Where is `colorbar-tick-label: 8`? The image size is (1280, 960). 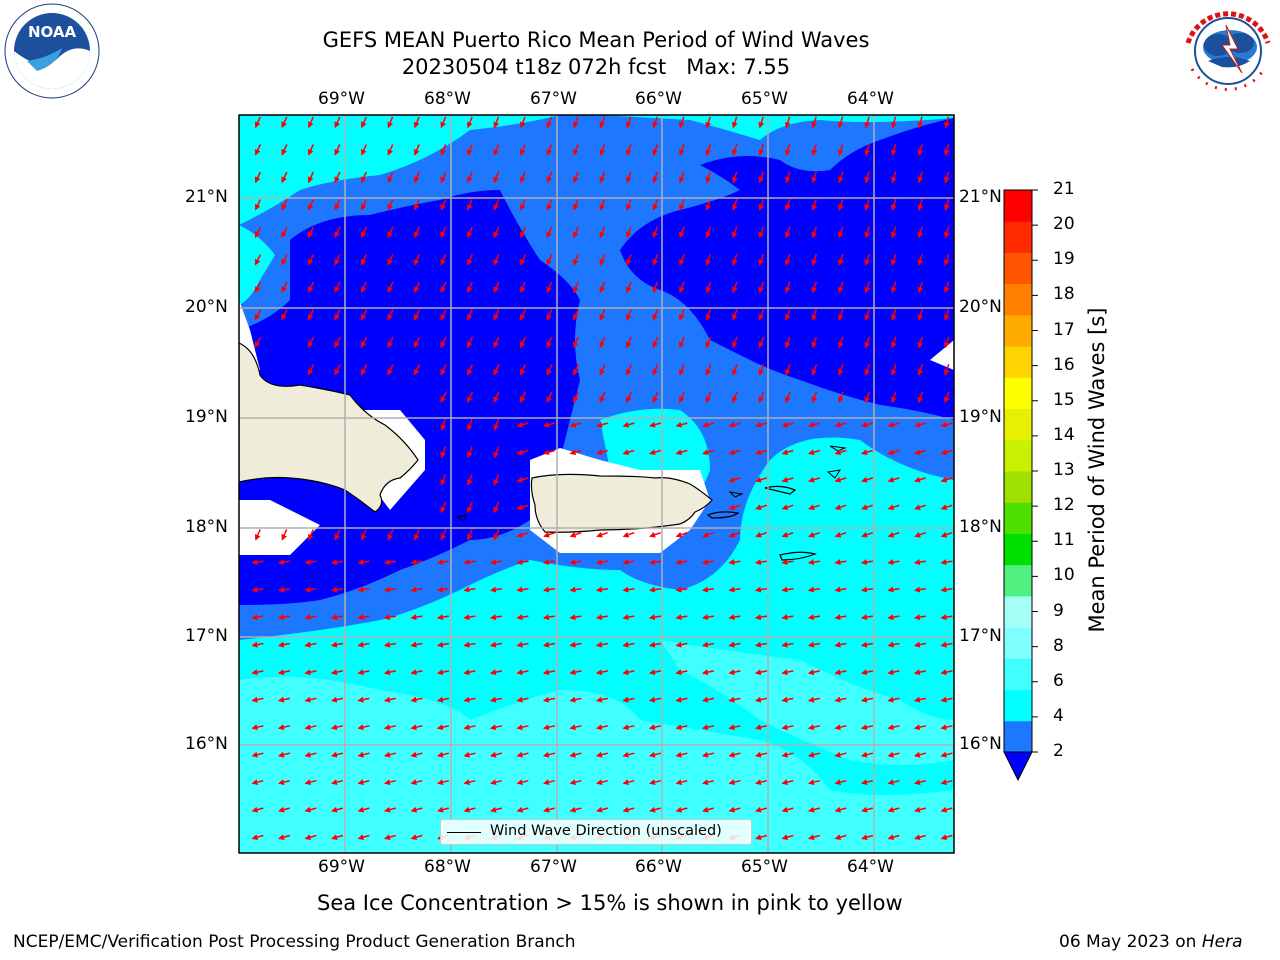
colorbar-tick-label: 8 is located at coordinates (1058, 645).